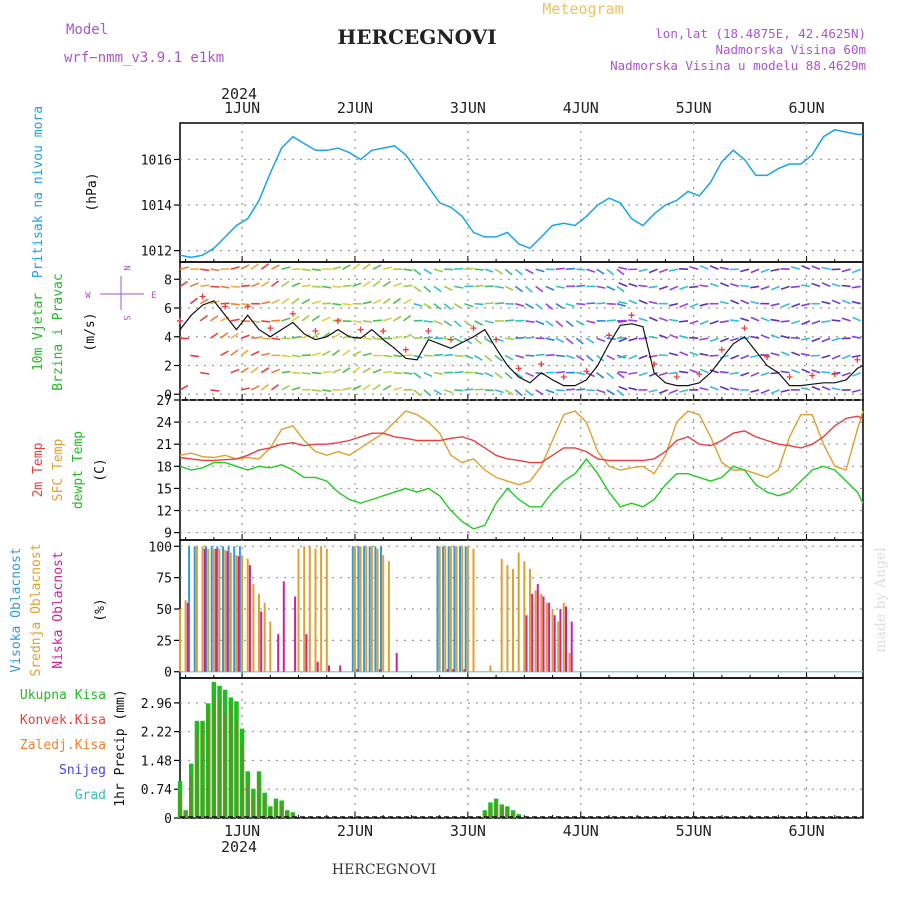  Describe the element at coordinates (63, 720) in the screenshot. I see `precip-legend-conv: Konvek.Kisa` at that location.